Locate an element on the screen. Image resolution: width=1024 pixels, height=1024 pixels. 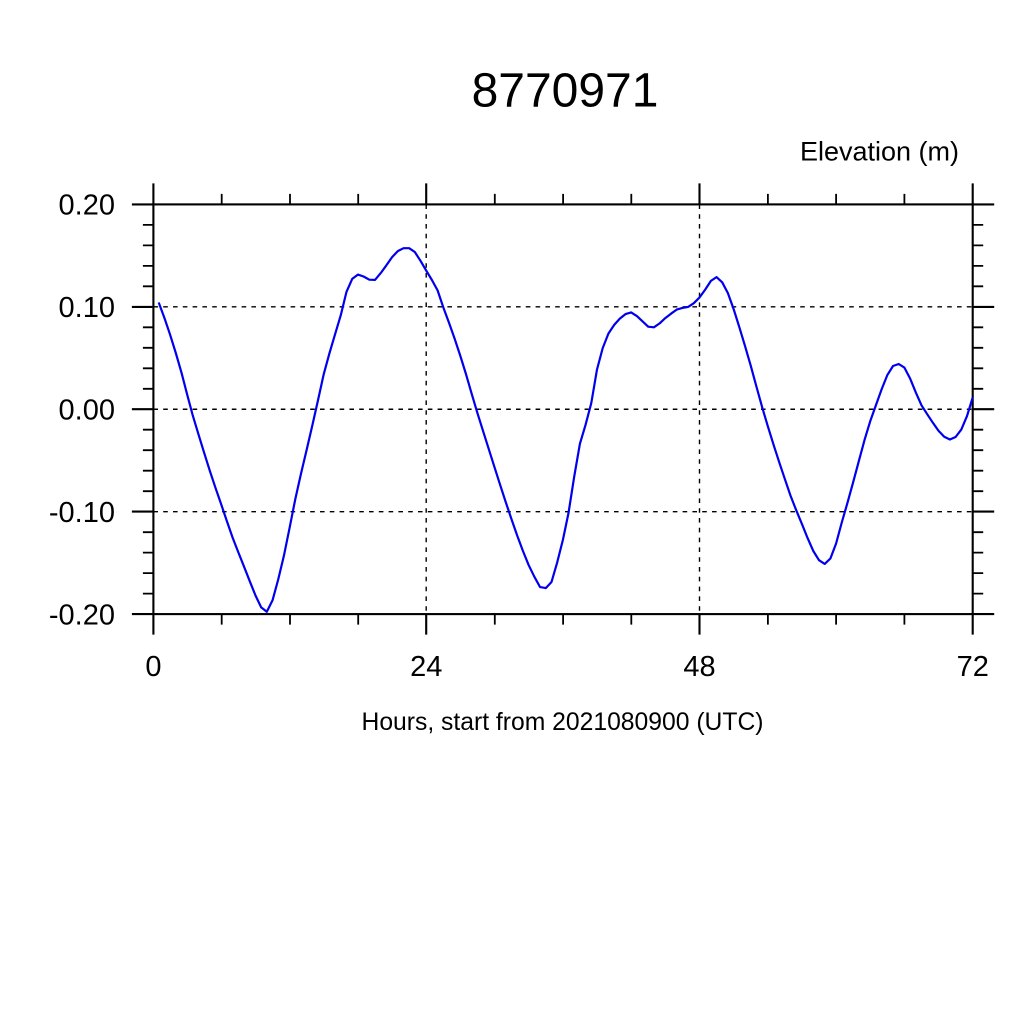
svg-text:Hours, start from 2021080900 (: Hours, start from 2021080900 (UTC) is located at coordinates (562, 722).